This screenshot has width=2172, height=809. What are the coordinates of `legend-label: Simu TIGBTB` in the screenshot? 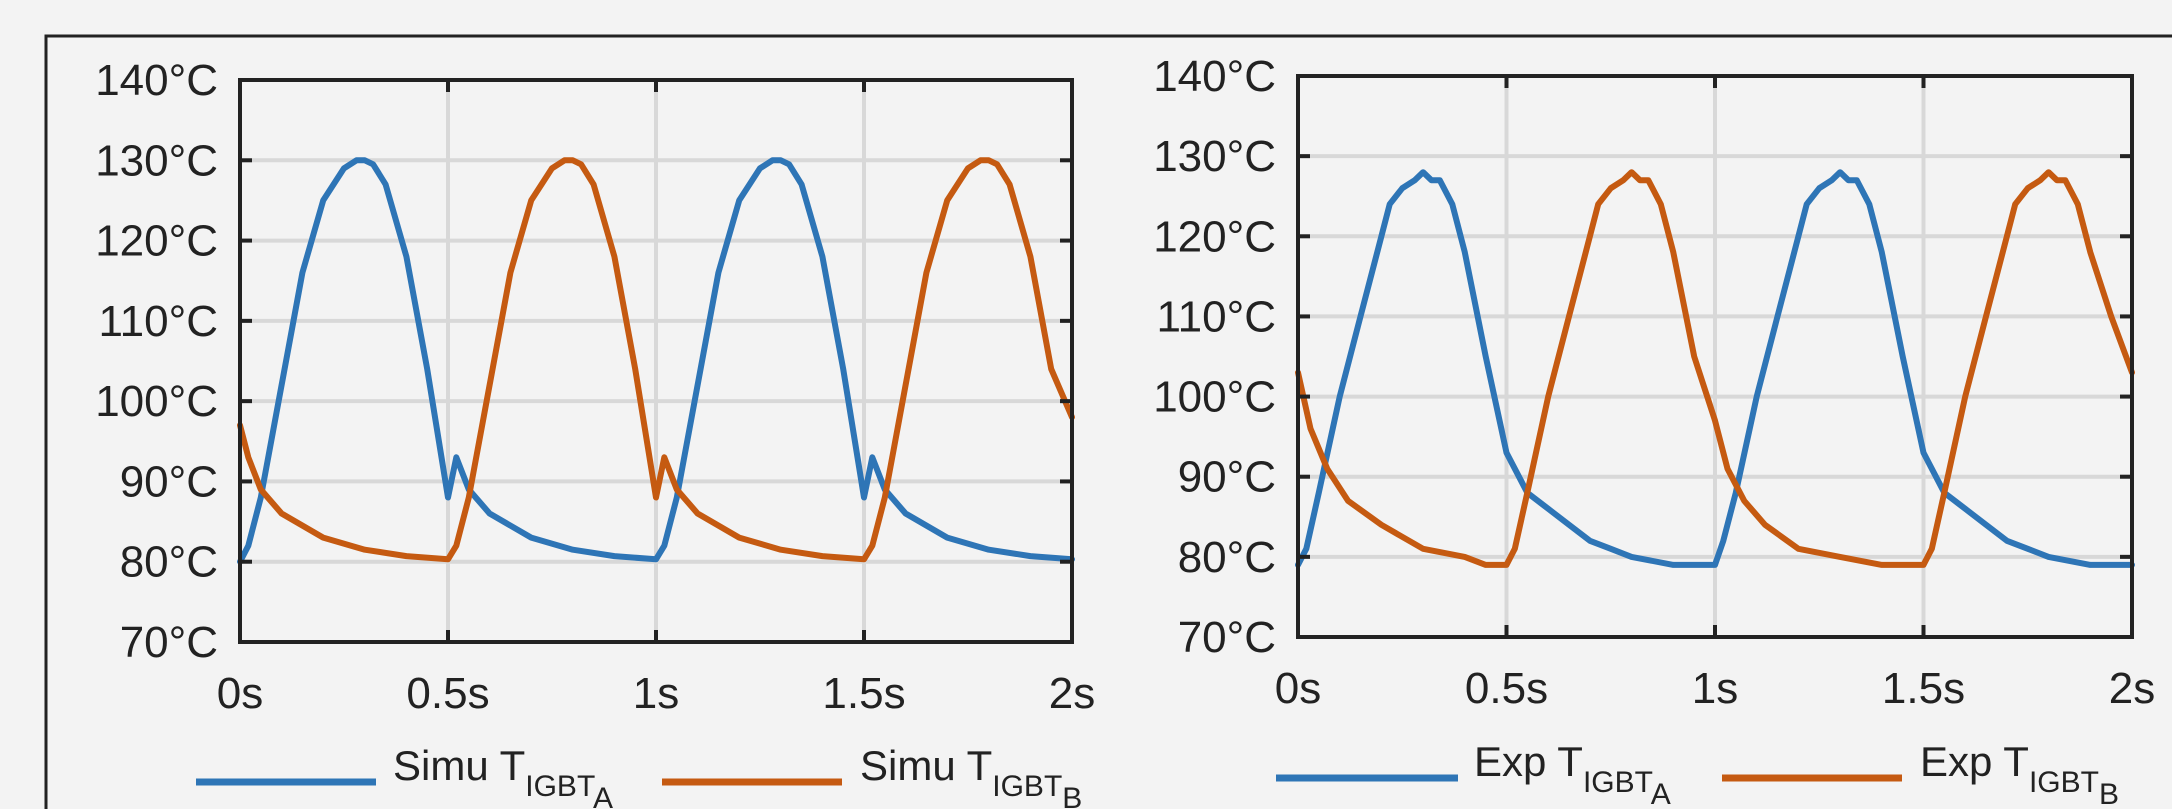 It's located at (971, 775).